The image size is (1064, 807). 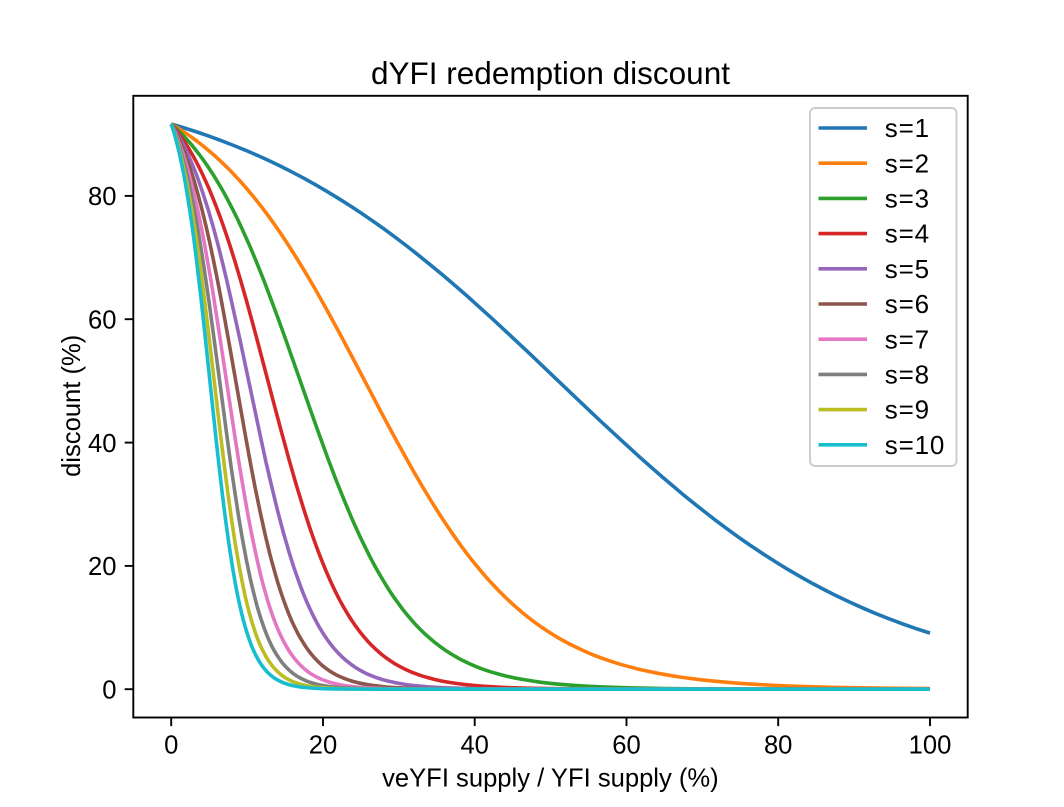 What do you see at coordinates (72, 406) in the screenshot?
I see `svg-text: discount (%)` at bounding box center [72, 406].